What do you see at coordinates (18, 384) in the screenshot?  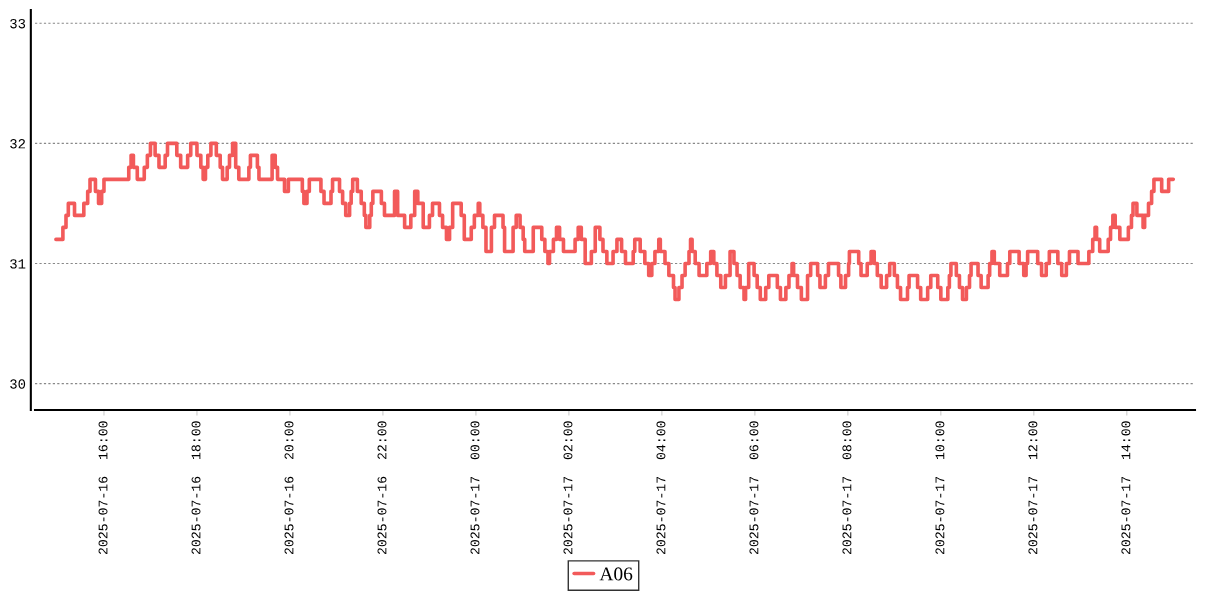 I see `y-tick-label: 30` at bounding box center [18, 384].